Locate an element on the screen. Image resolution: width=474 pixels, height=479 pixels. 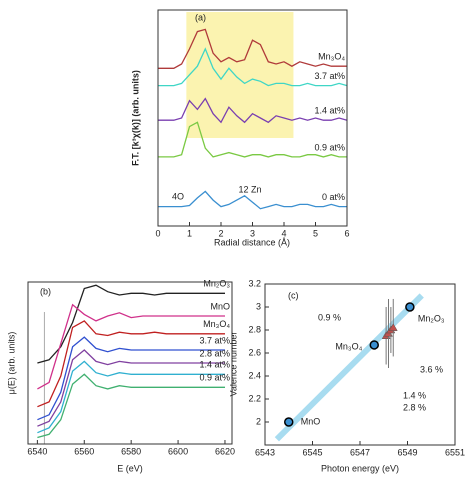
fit-line is located at coordinates (349, 367).